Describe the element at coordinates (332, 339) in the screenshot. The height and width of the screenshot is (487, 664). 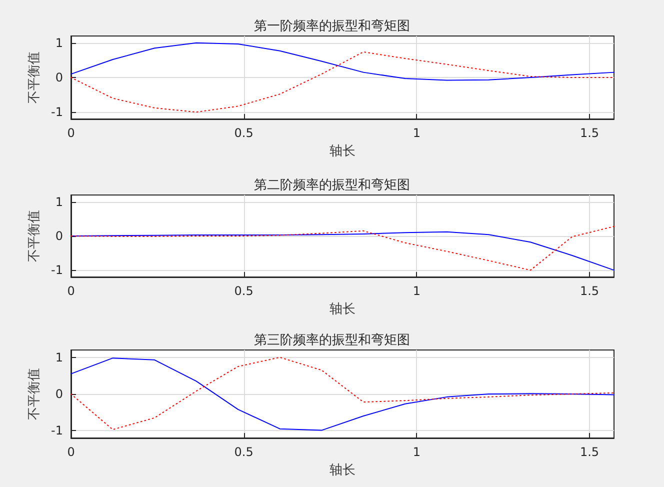
I see `chart-title: 第三阶频率的振型和弯矩图` at that location.